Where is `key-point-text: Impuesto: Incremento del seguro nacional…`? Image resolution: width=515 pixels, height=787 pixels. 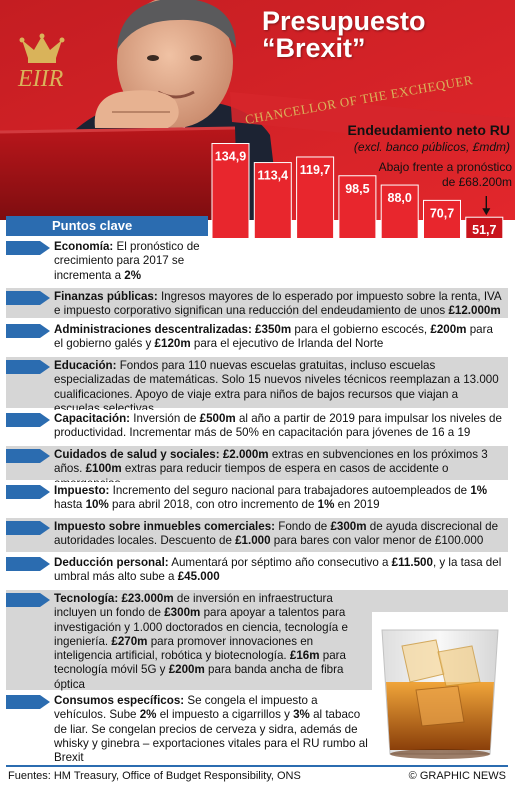
key-point-text: Impuesto: Incremento del seguro nacional… is located at coordinates (271, 498).